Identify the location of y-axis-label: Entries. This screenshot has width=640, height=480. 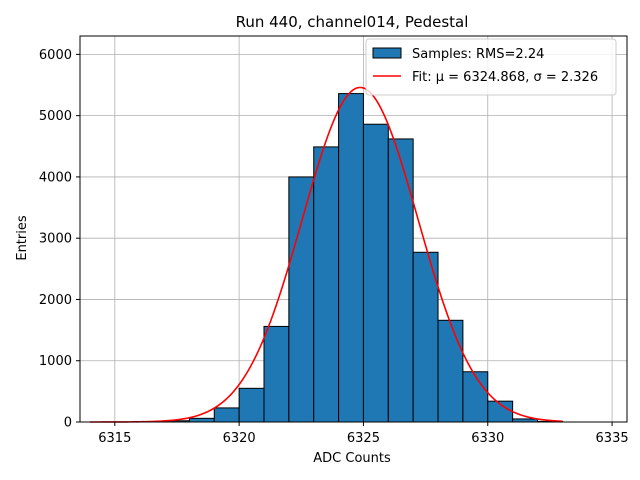
(22, 238).